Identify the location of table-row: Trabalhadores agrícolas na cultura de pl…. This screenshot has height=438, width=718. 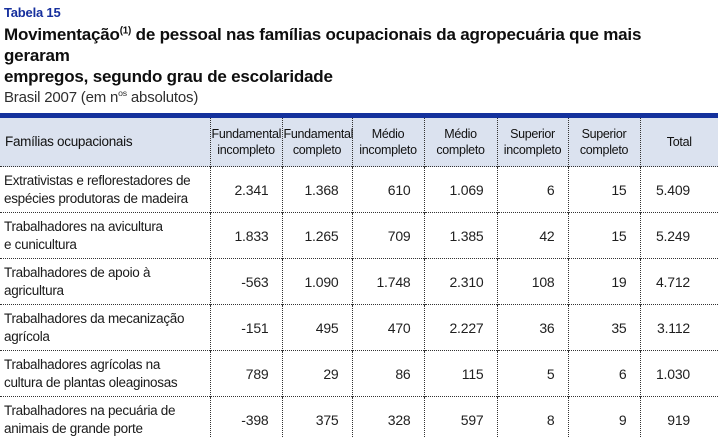
(359, 373).